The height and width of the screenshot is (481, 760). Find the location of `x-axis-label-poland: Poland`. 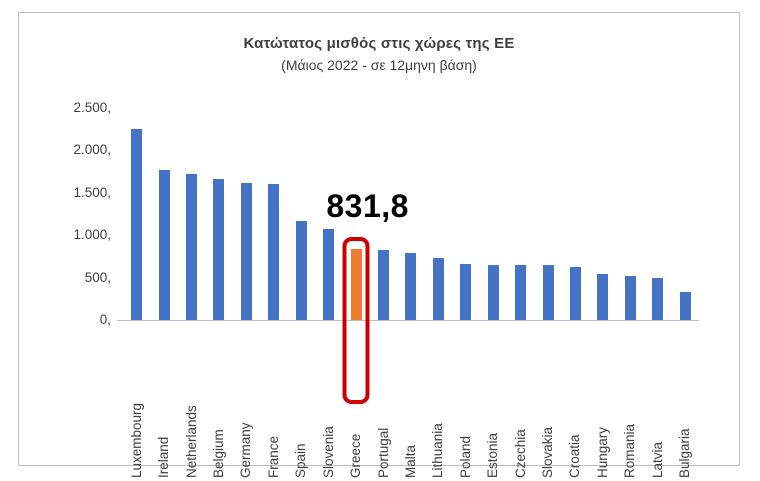

x-axis-label-poland: Poland is located at coordinates (465, 456).